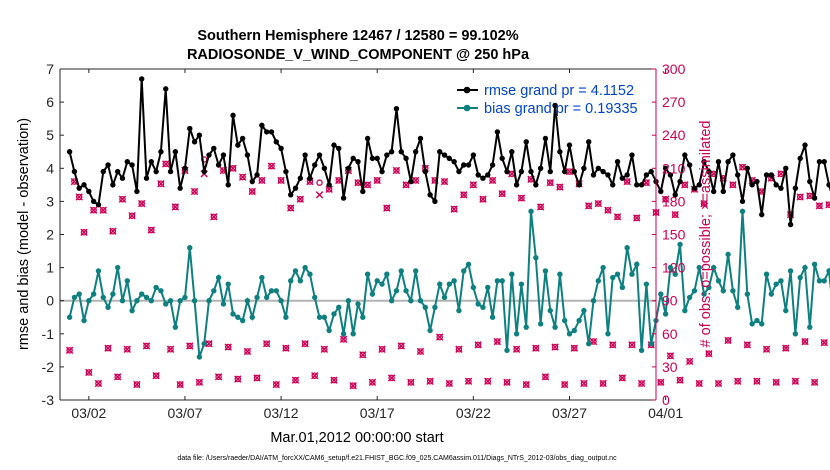  What do you see at coordinates (674, 168) in the screenshot?
I see `y-tick-label-right: 210` at bounding box center [674, 168].